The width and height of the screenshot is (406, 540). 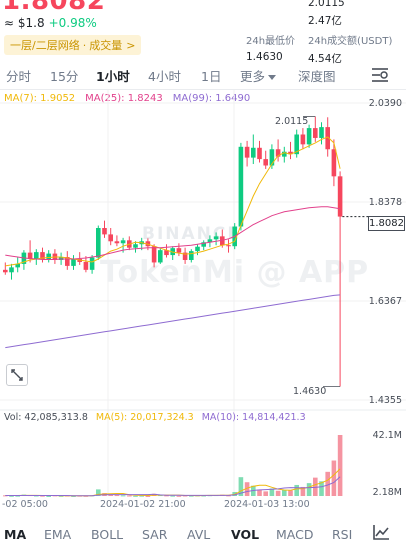 What do you see at coordinates (211, 76) in the screenshot?
I see `tab-1d: 1日` at bounding box center [211, 76].